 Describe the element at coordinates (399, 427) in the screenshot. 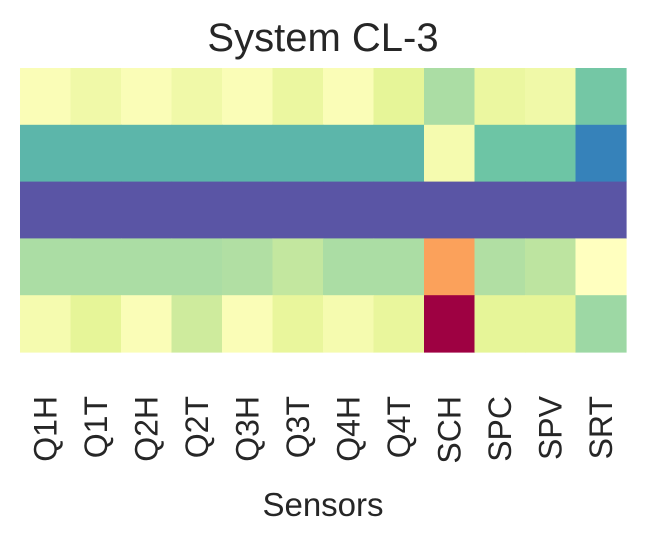

I see `x-tick-label-q4t: Q4T` at that location.